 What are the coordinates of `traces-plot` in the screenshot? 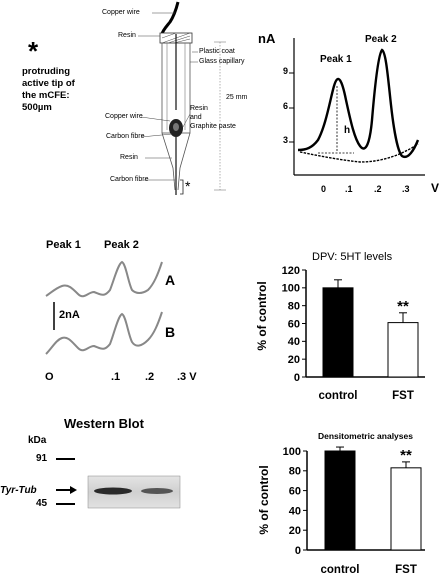 It's located at (104, 307).